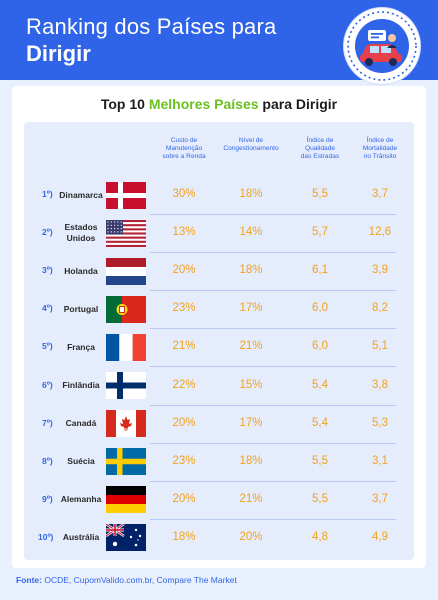 This screenshot has width=438, height=600. Describe the element at coordinates (184, 156) in the screenshot. I see `column-header-line: sobre a Renda` at that location.